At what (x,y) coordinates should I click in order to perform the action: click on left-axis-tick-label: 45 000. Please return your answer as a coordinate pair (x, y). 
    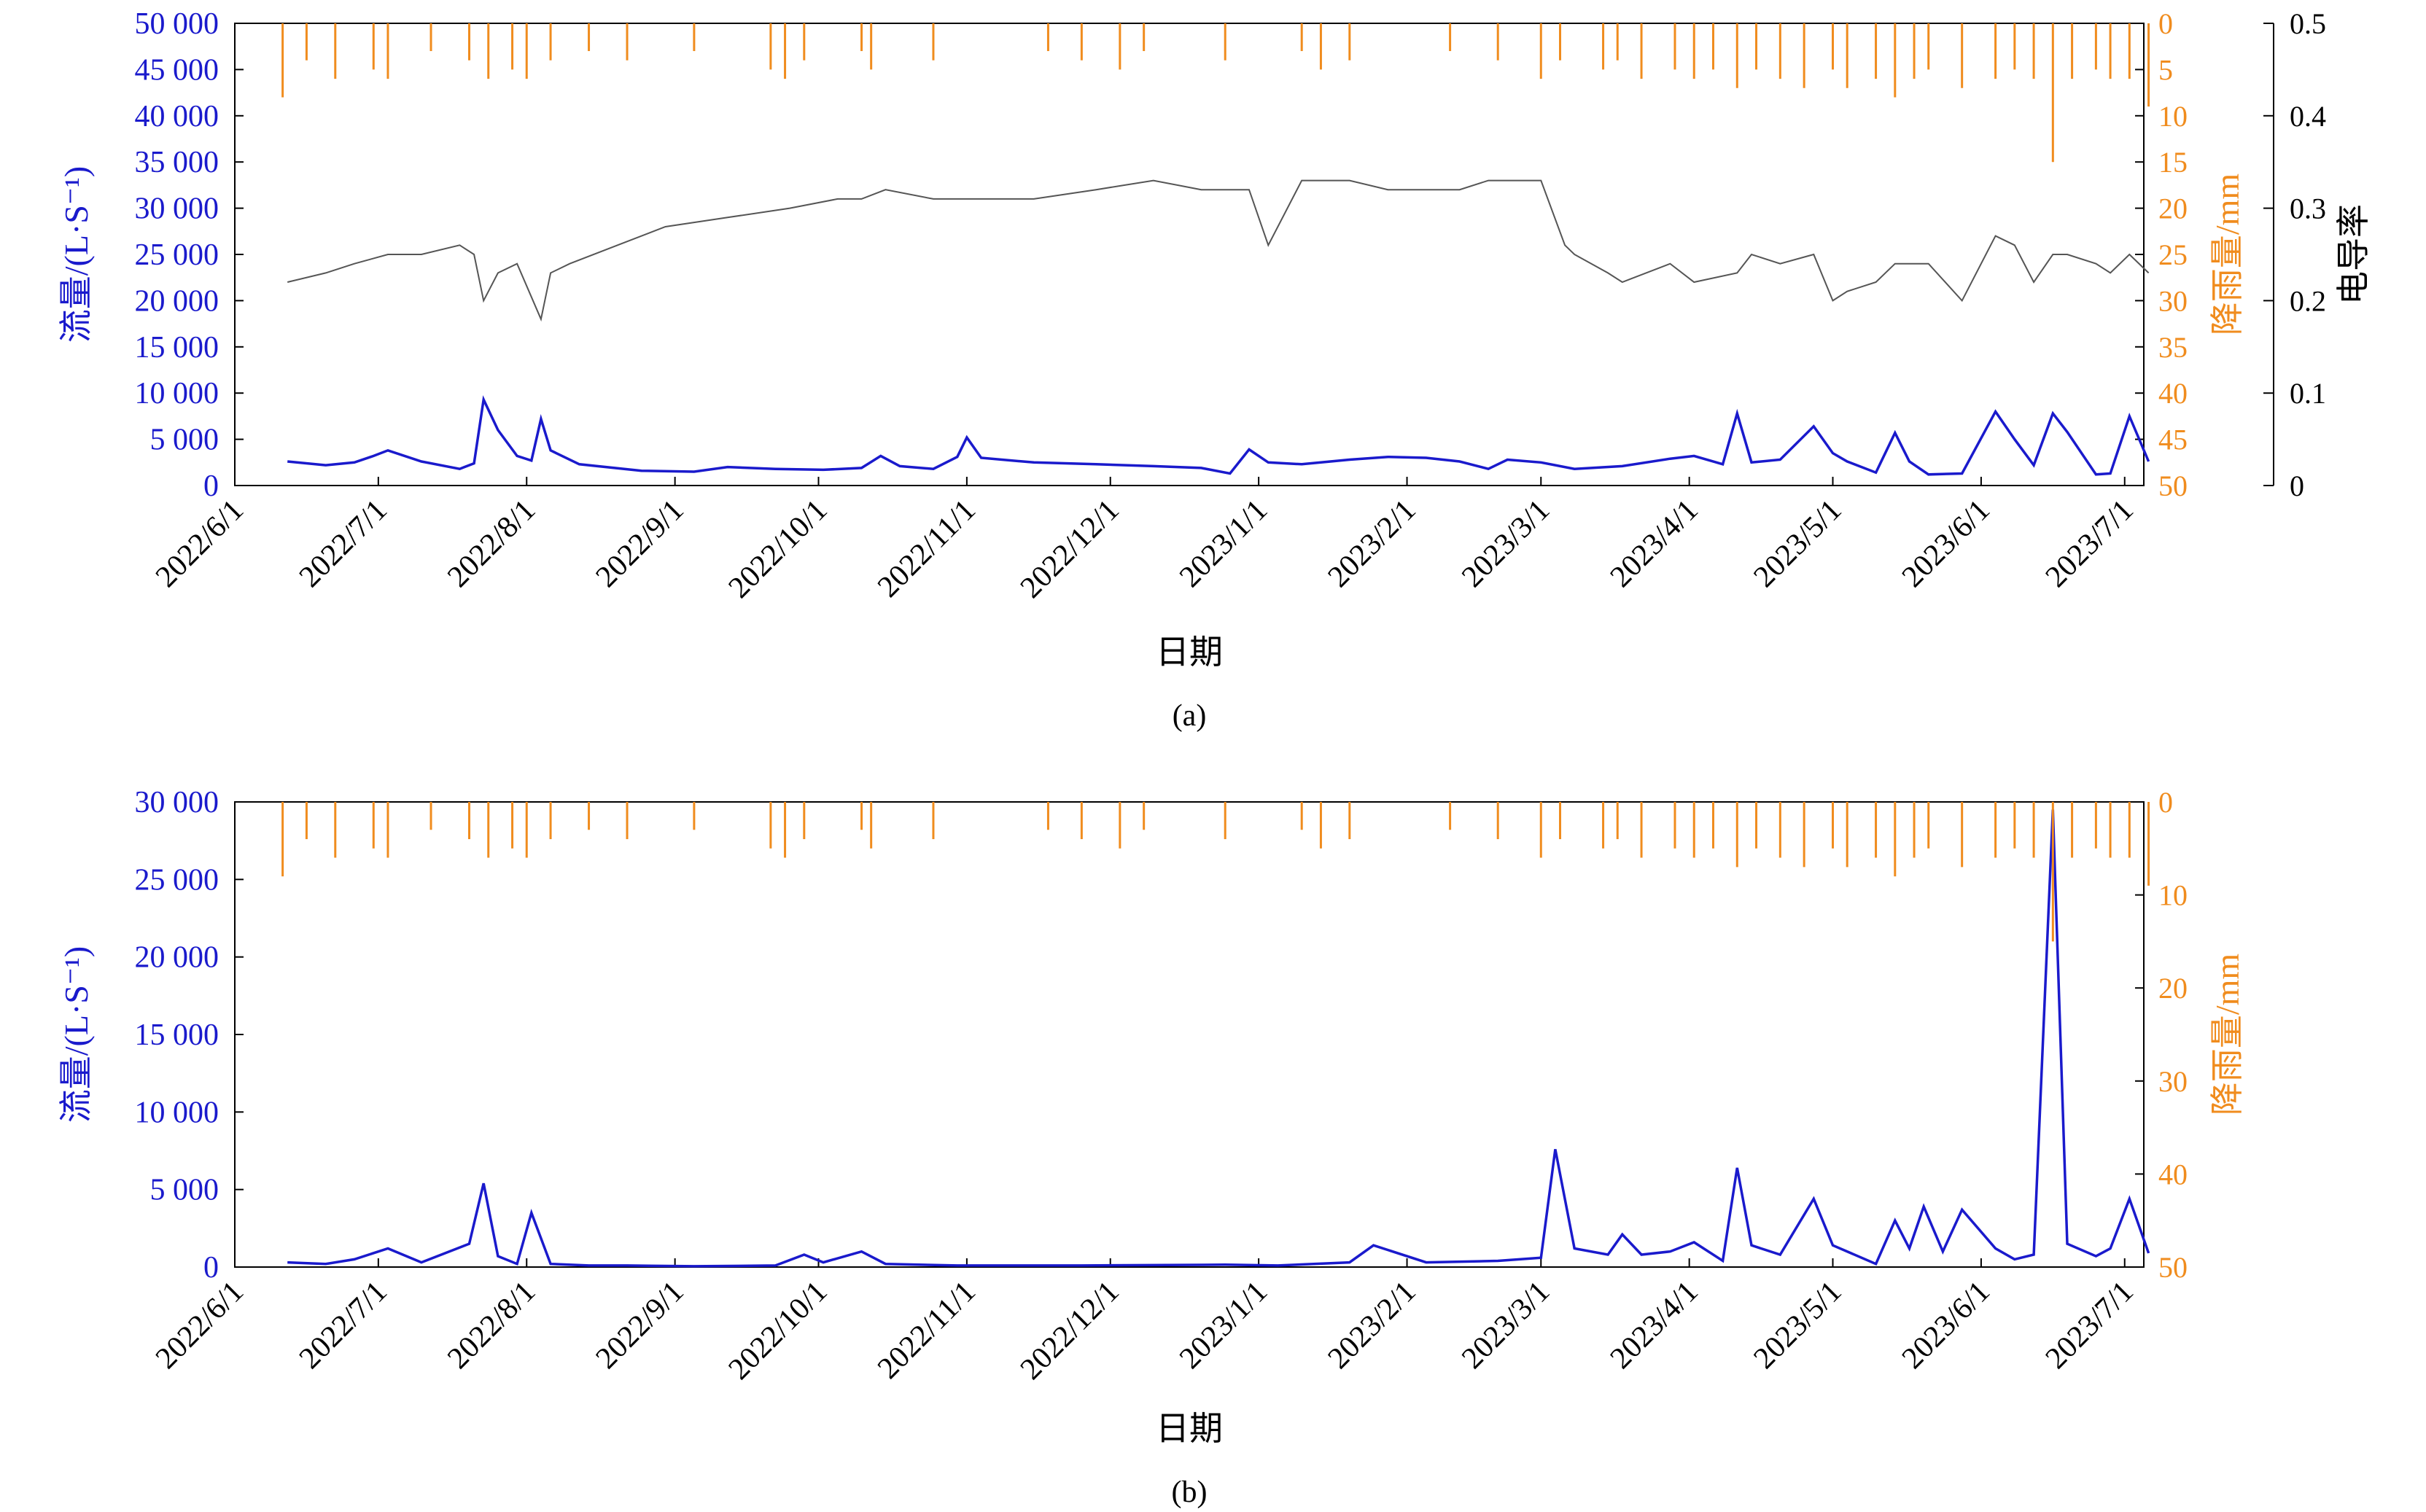
    Looking at the image, I should click on (177, 70).